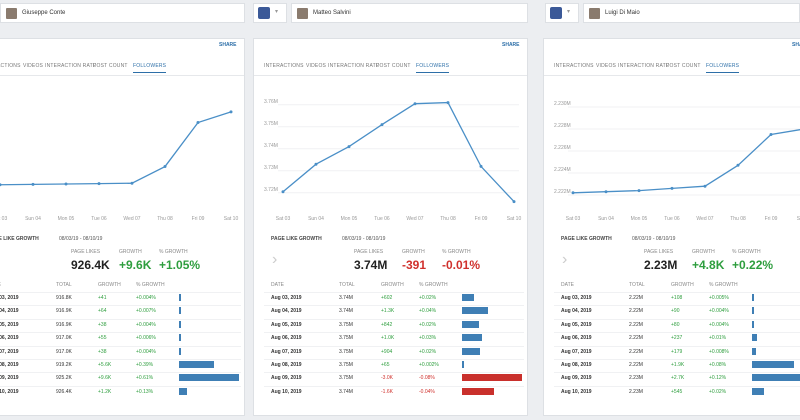 This screenshot has width=800, height=420. What do you see at coordinates (64, 378) in the screenshot?
I see `cell: 925.2K` at bounding box center [64, 378].